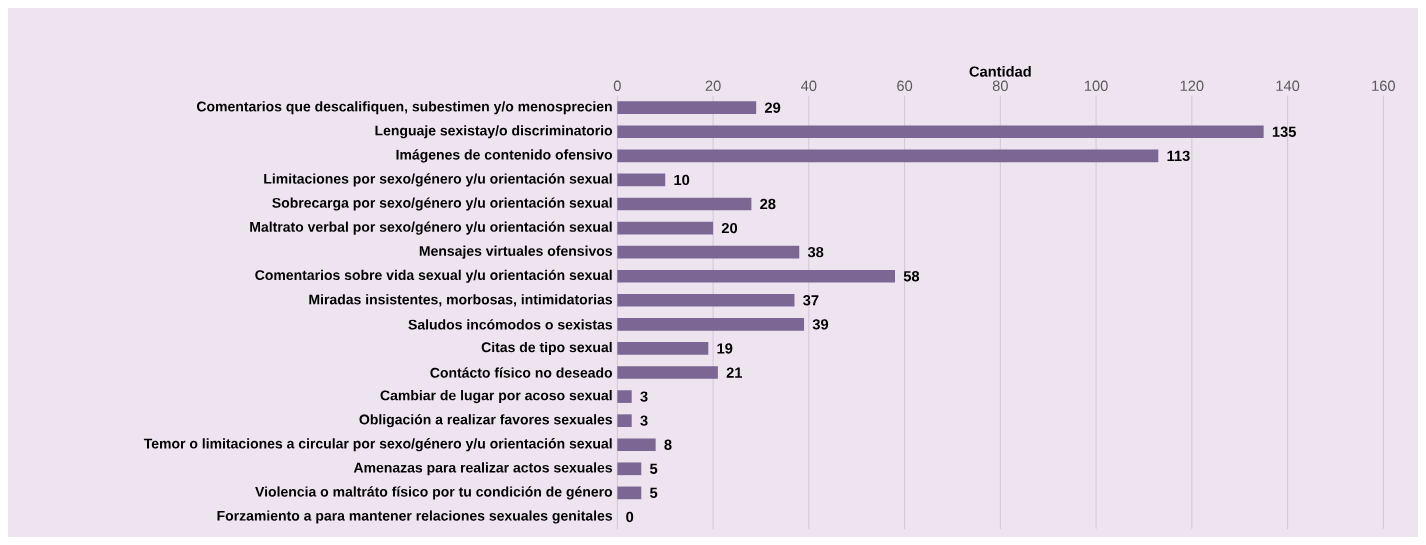 This screenshot has height=545, width=1426. I want to click on y-tick-label: Contácto físico no deseado, so click(521, 372).